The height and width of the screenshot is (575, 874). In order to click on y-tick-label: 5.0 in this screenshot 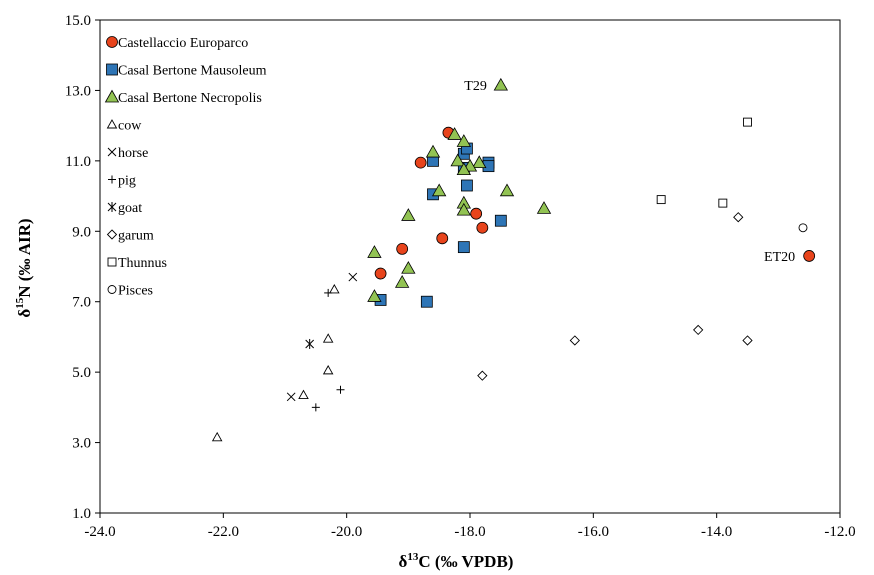, I will do `click(81, 373)`.